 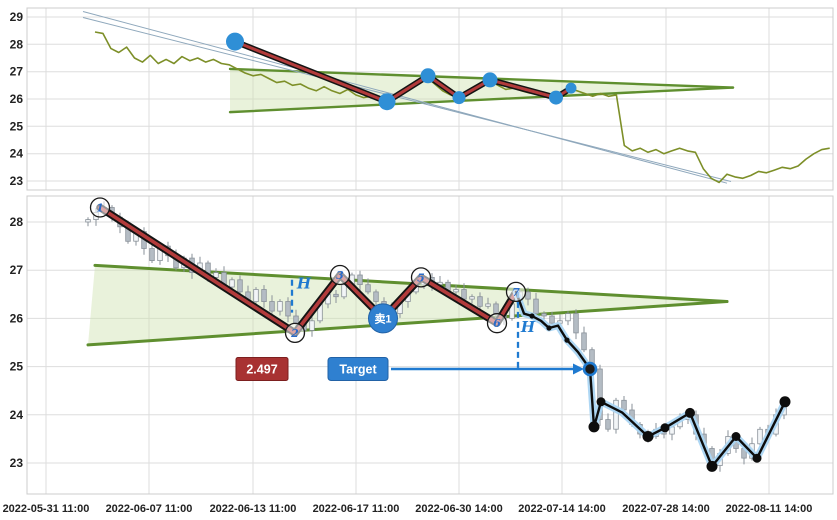 What do you see at coordinates (46, 509) in the screenshot?
I see `x-axis-label: 2022-05-31 11:00` at bounding box center [46, 509].